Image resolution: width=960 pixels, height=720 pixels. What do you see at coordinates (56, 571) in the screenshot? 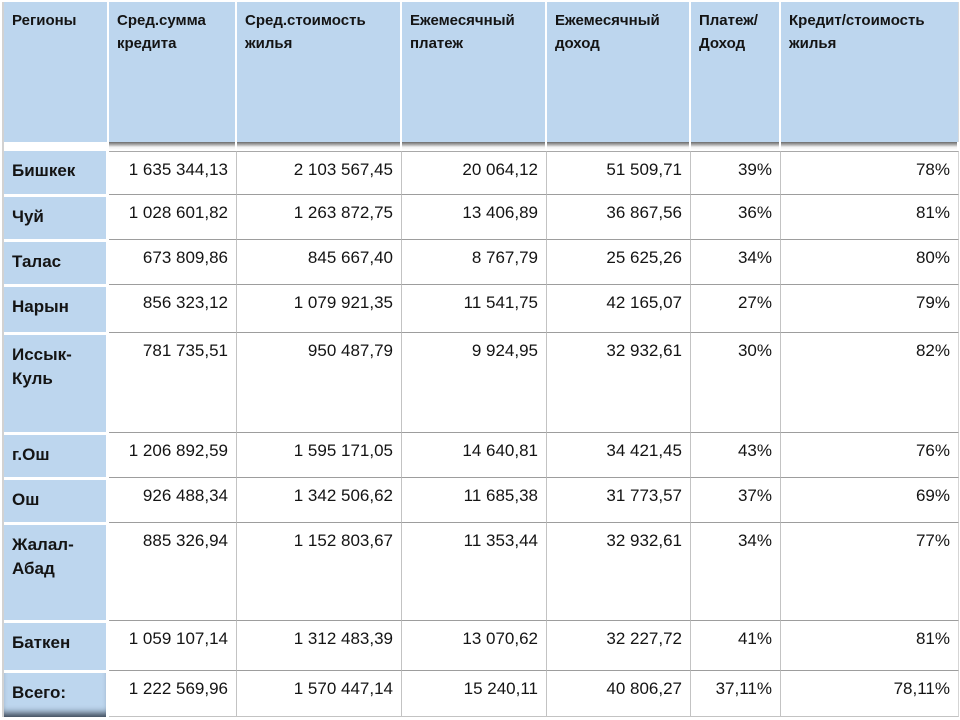
I see `region-cell: Жалал- Абад` at bounding box center [56, 571].